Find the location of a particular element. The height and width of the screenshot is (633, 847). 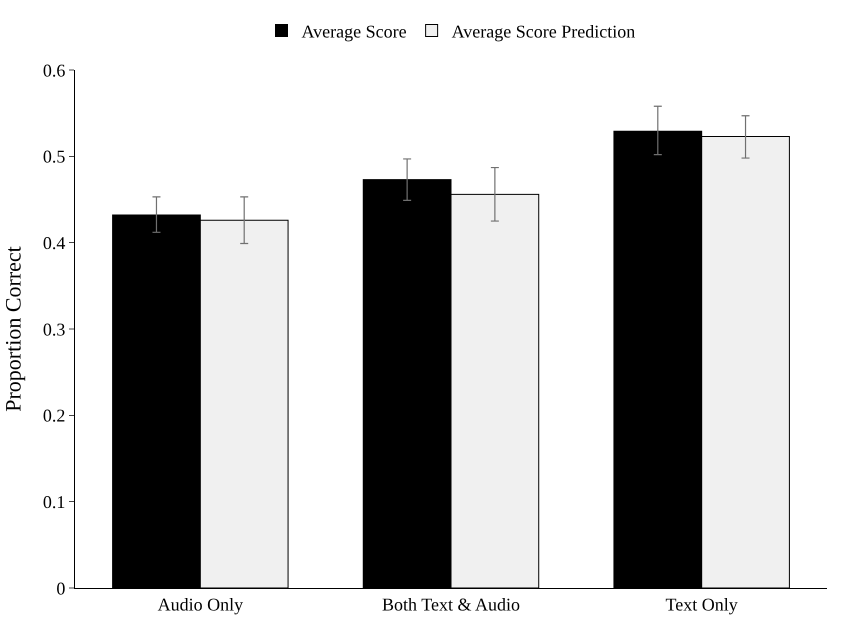

y-tick-label: 0.3 is located at coordinates (54, 329).